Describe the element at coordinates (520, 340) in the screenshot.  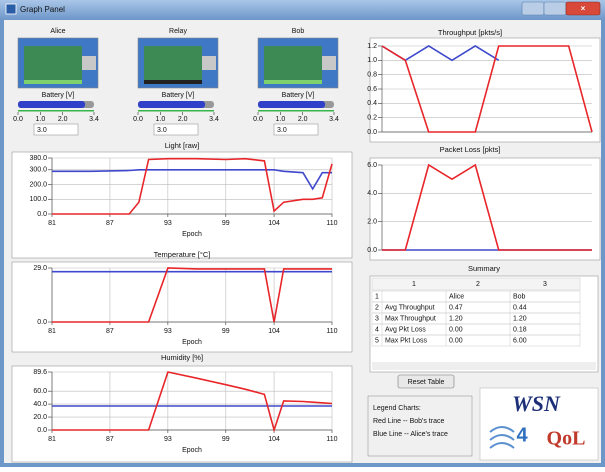
I see `table-cell: 6.00` at that location.